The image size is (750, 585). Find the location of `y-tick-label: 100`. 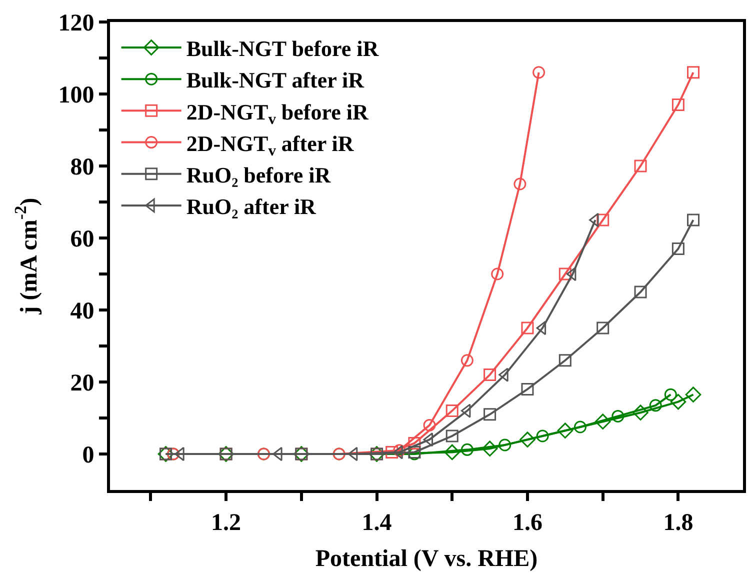

y-tick-label: 100 is located at coordinates (76, 95).